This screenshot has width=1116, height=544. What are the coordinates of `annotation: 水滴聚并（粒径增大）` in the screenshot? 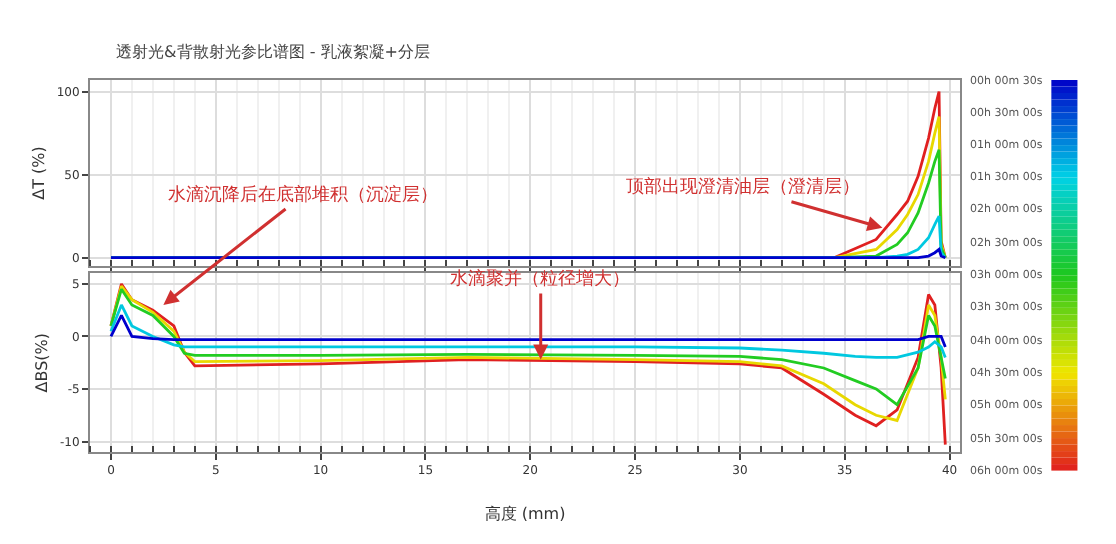 It's located at (540, 279).